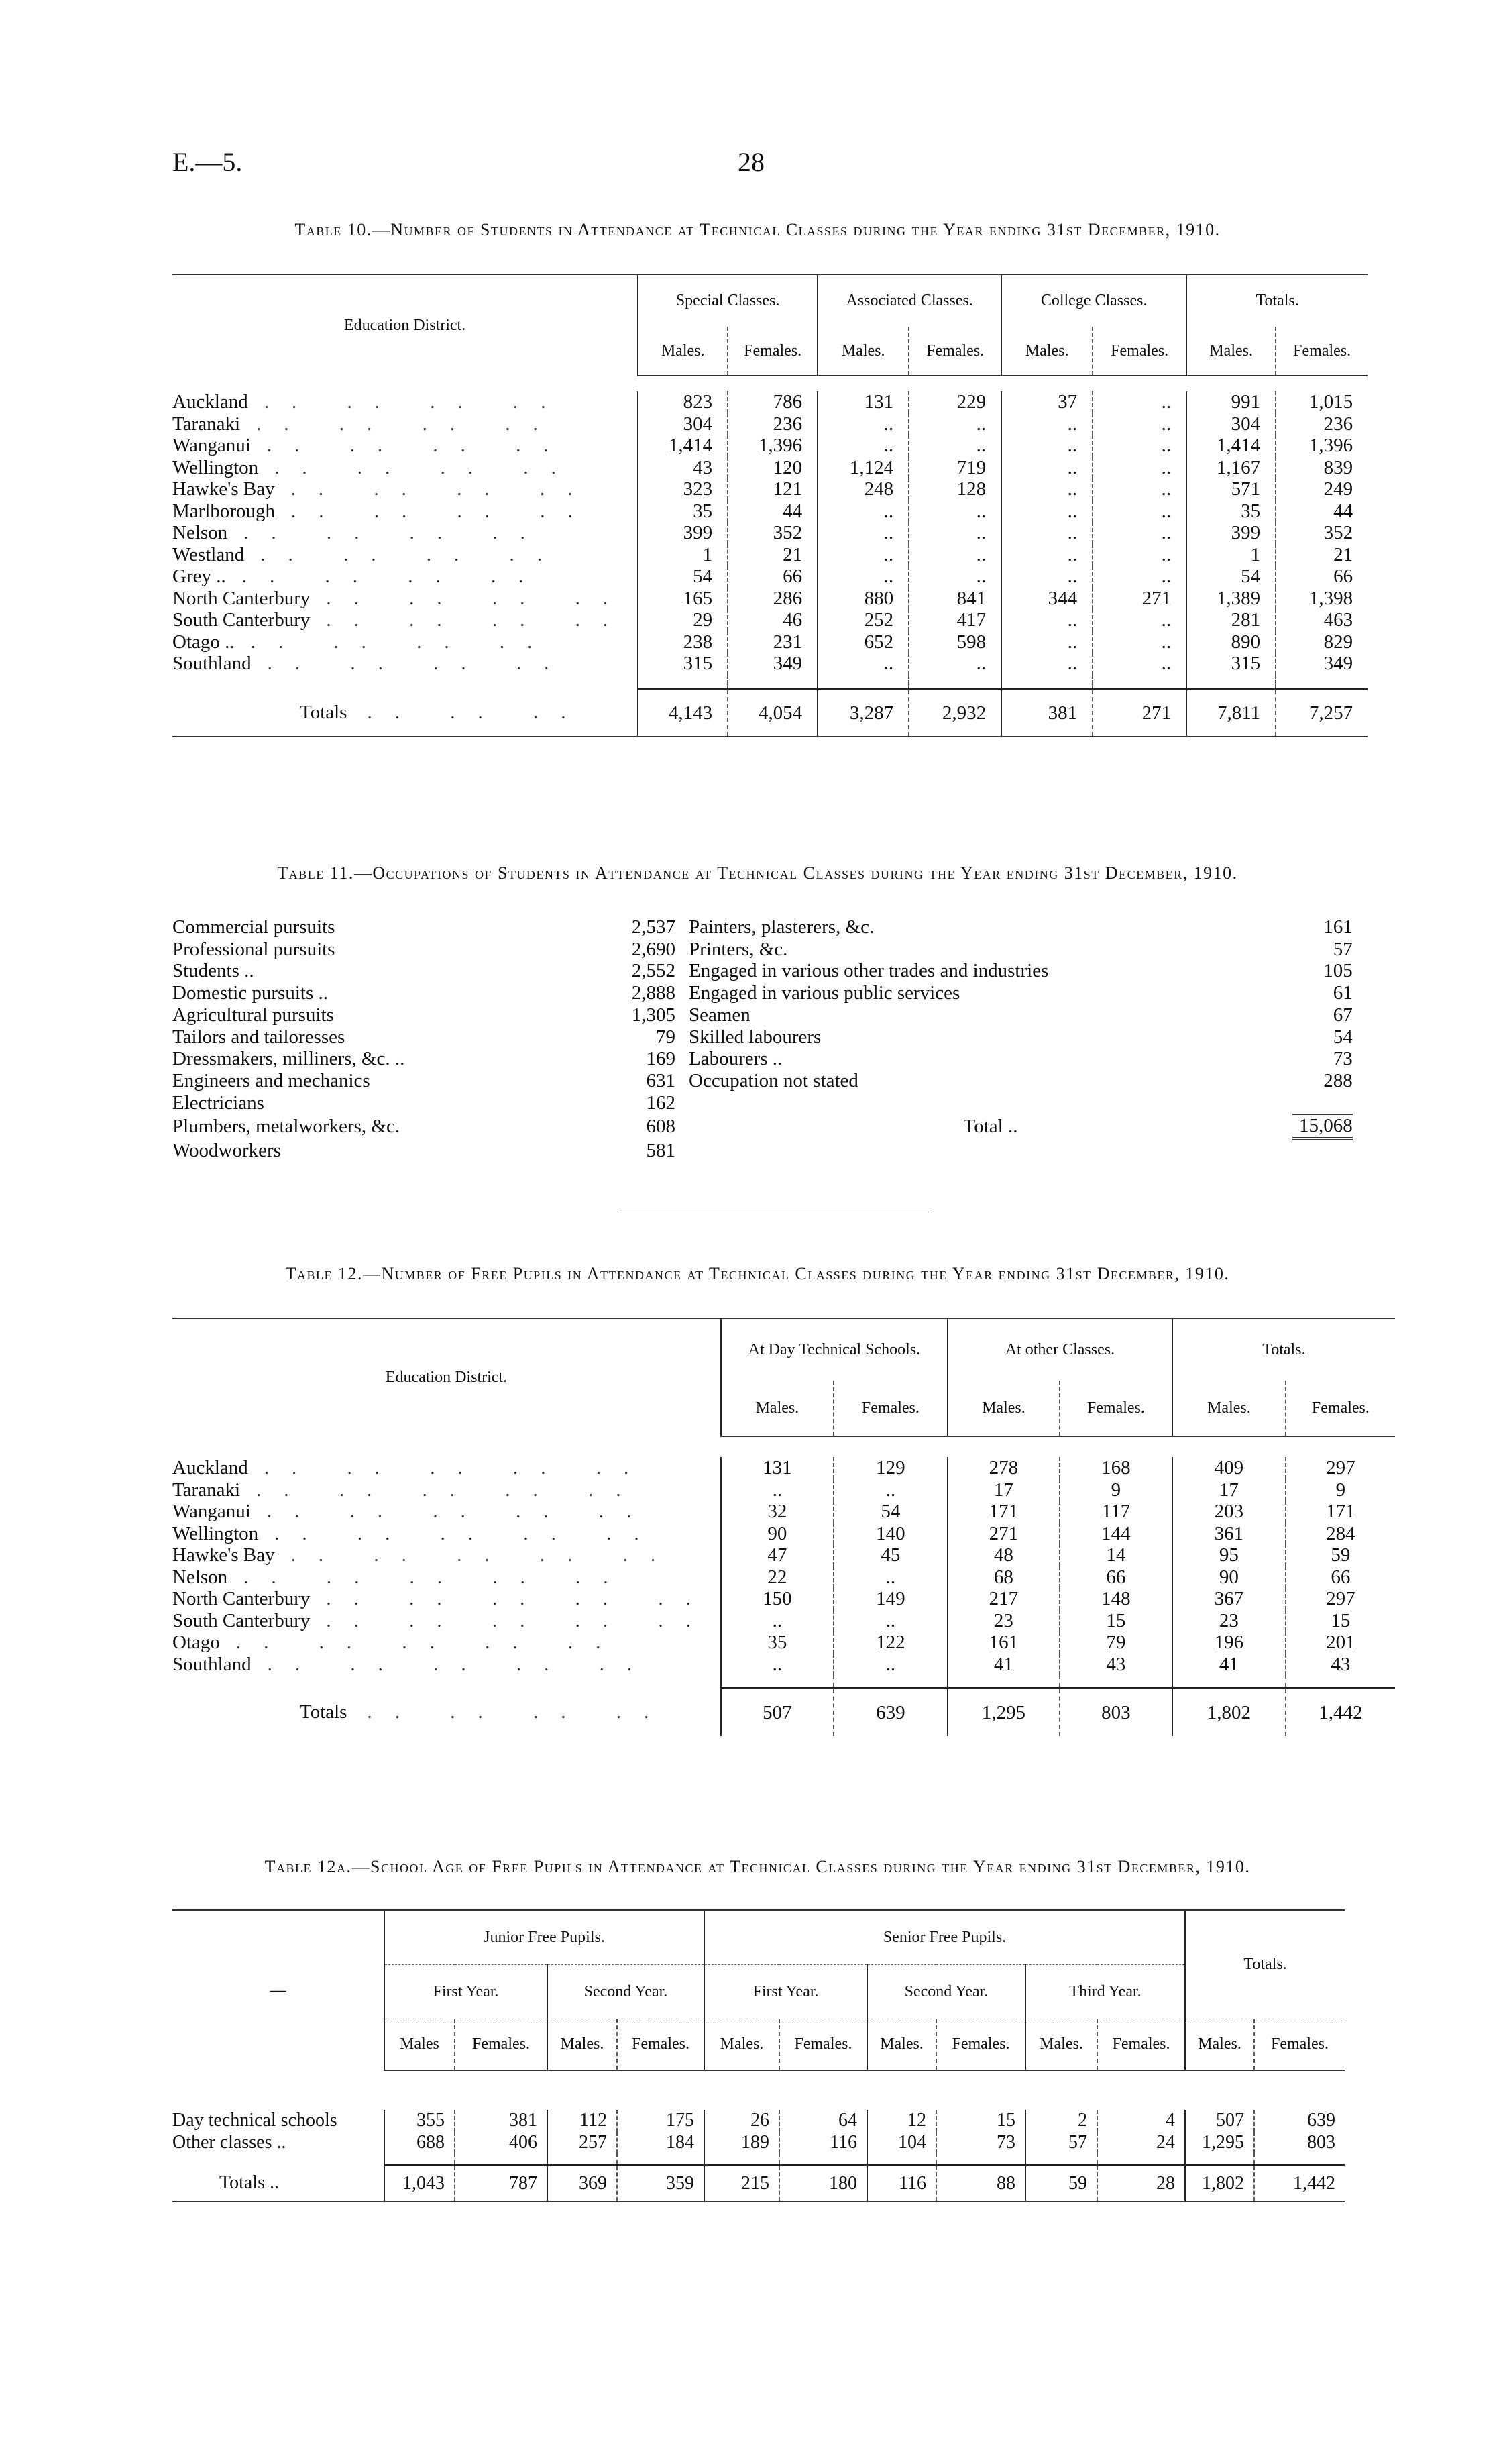 The width and height of the screenshot is (1505, 2464). What do you see at coordinates (370, 1103) in the screenshot?
I see `occupation-label: Electricians` at bounding box center [370, 1103].